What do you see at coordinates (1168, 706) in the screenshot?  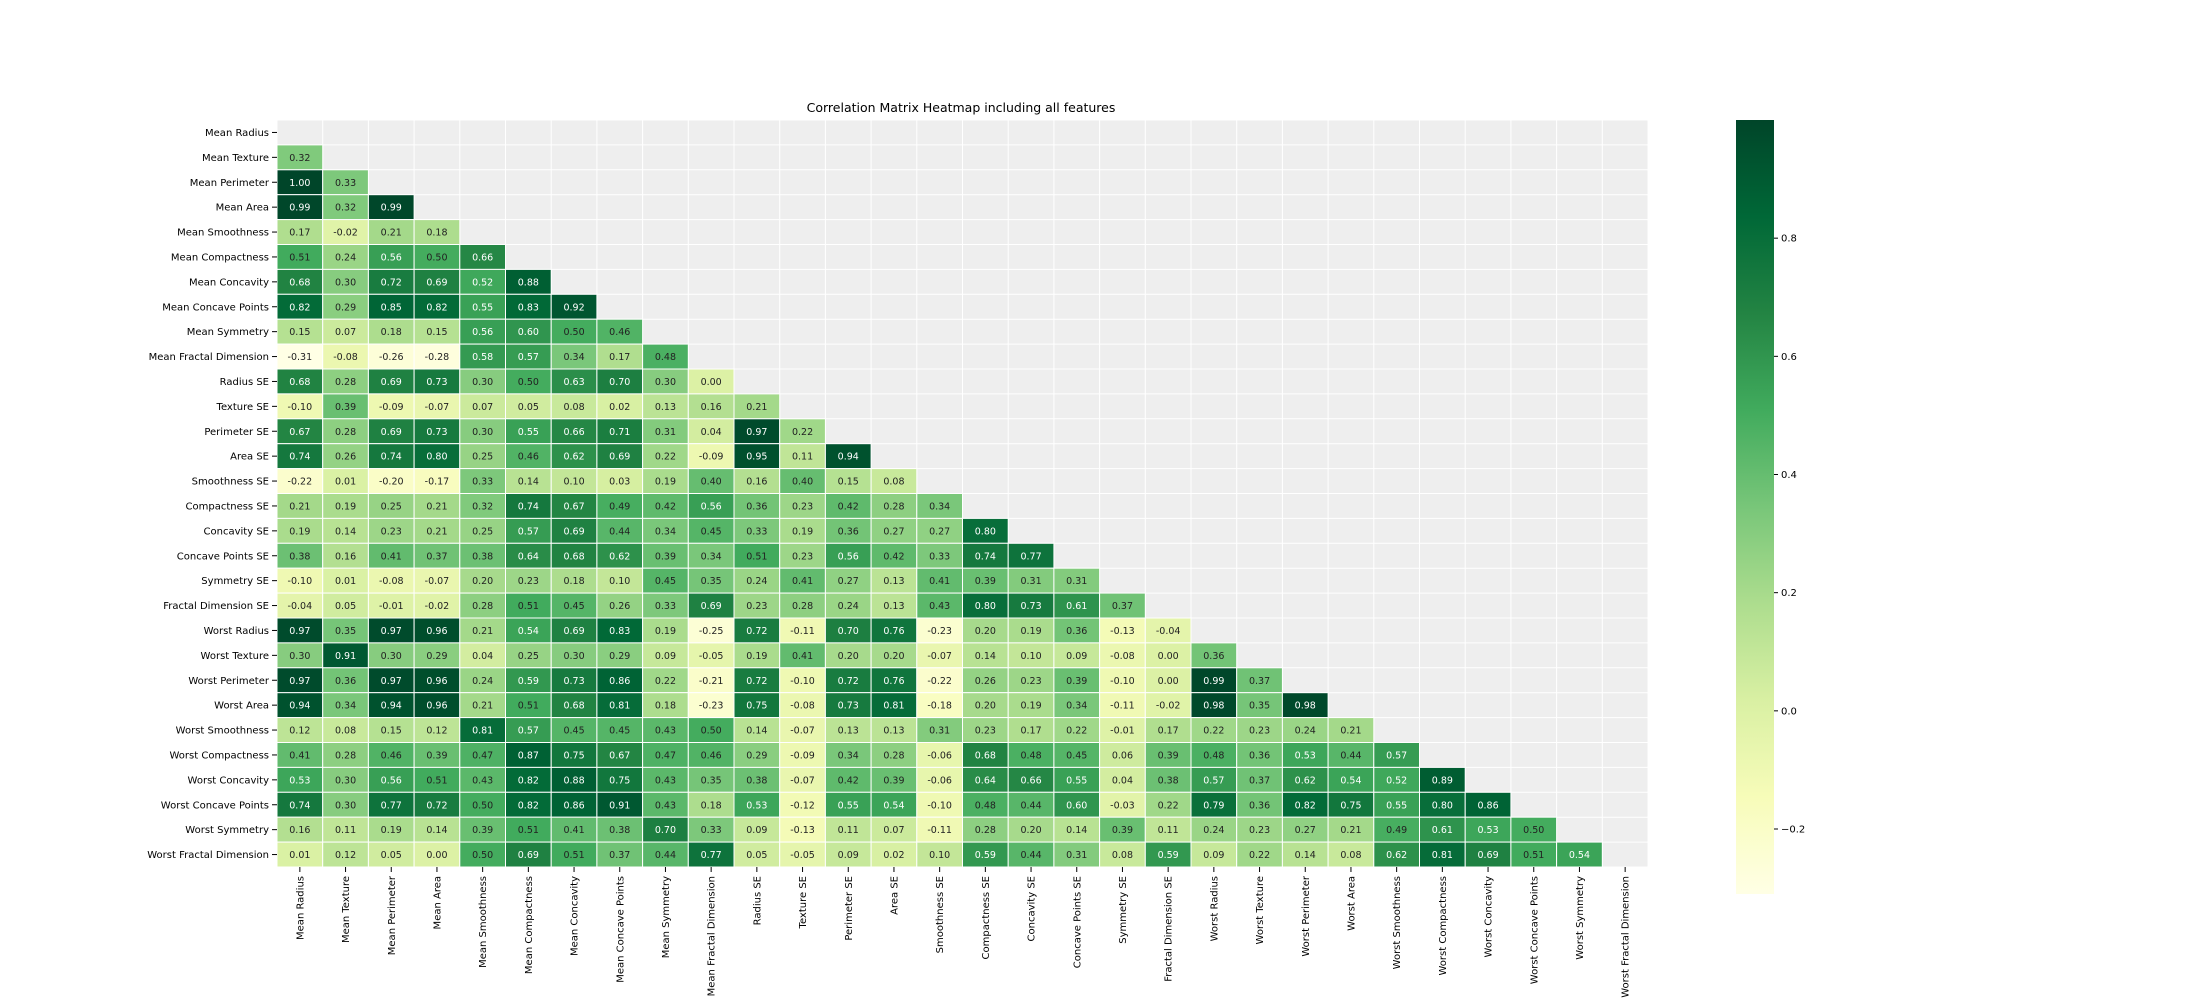 I see `cell-value-label: -0.02` at bounding box center [1168, 706].